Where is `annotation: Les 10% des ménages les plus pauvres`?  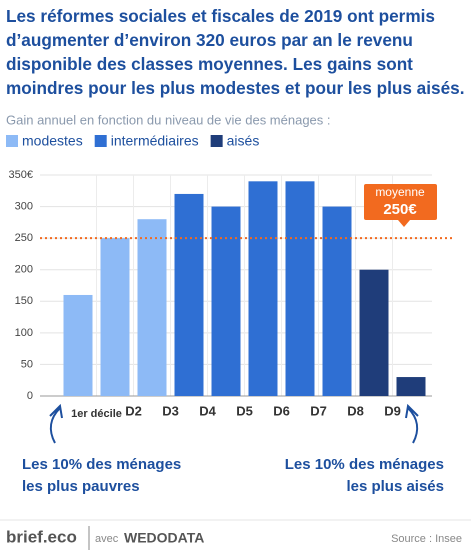
annotation: Les 10% des ménages les plus pauvres is located at coordinates (101, 475).